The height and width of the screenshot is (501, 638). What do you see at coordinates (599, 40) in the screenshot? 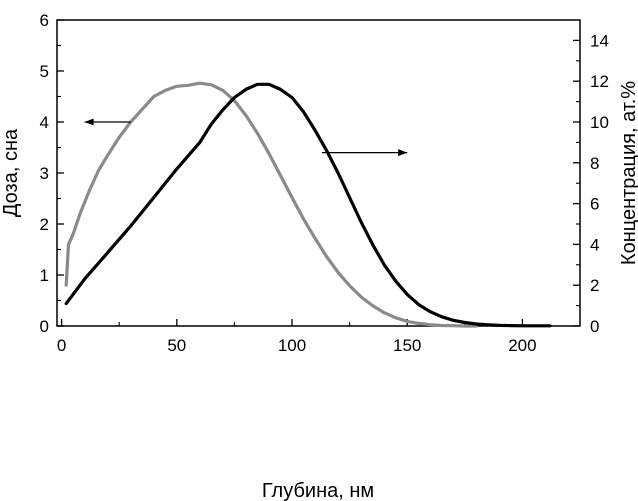
I see `y2-tick-label-7: 14` at bounding box center [599, 40].